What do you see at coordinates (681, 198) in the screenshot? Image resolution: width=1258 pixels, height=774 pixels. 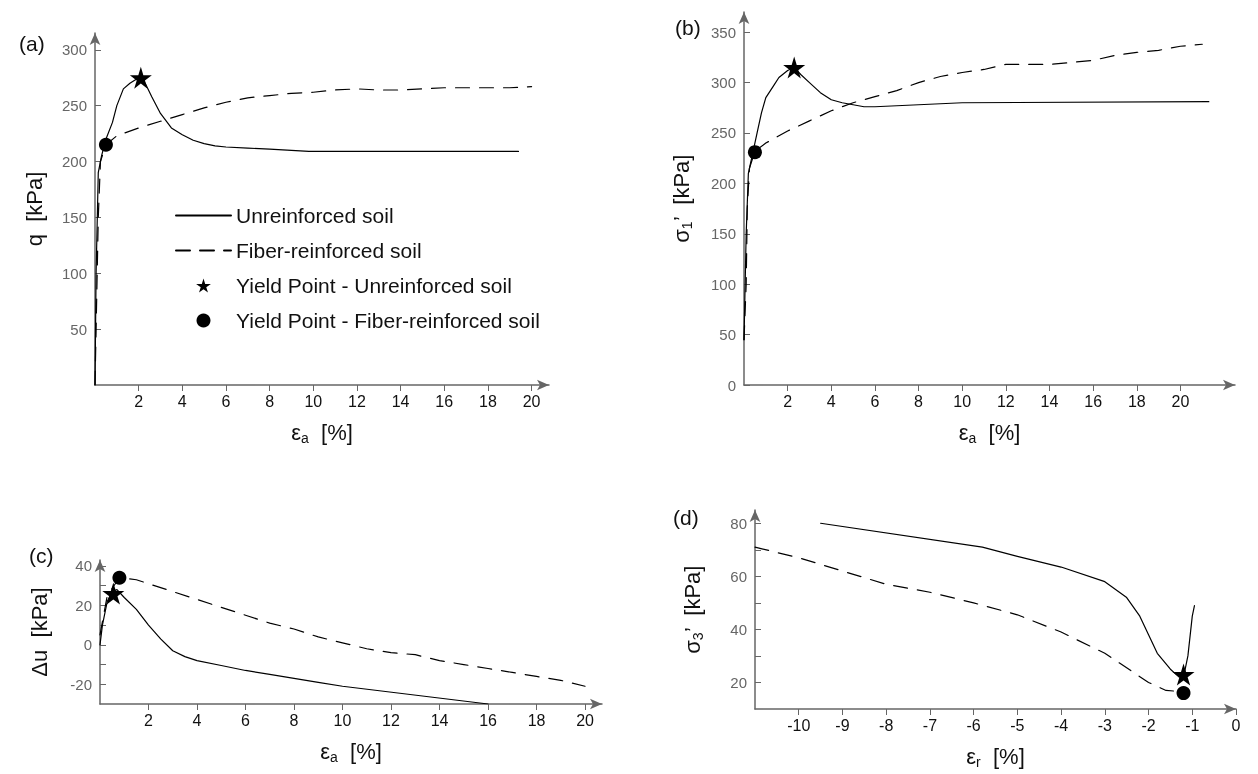 I see `y-axis-title: σ1’ [kPa]` at bounding box center [681, 198].